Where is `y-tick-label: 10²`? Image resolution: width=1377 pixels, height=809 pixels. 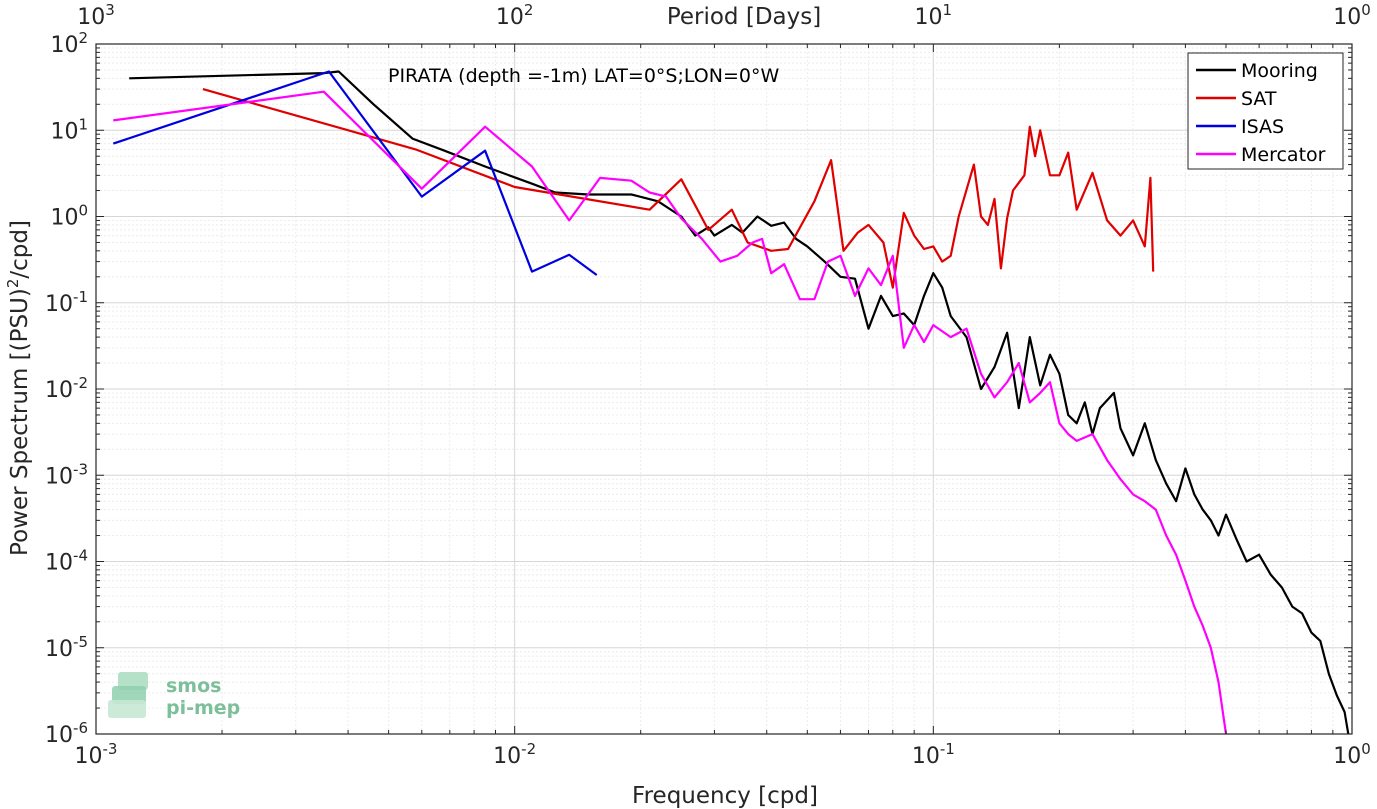
y-tick-label: 10² is located at coordinates (69, 43).